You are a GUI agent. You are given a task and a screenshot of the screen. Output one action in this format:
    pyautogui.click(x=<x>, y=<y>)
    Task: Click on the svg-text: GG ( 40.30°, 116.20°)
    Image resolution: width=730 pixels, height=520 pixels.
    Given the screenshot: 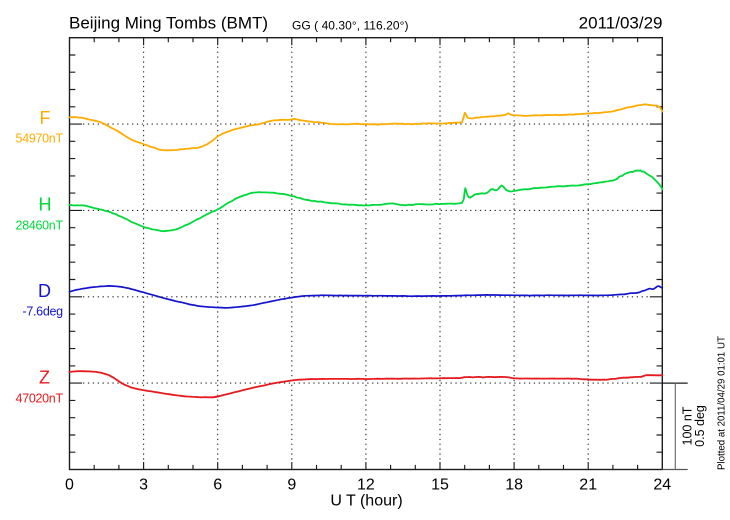 What is the action you would take?
    pyautogui.click(x=350, y=26)
    